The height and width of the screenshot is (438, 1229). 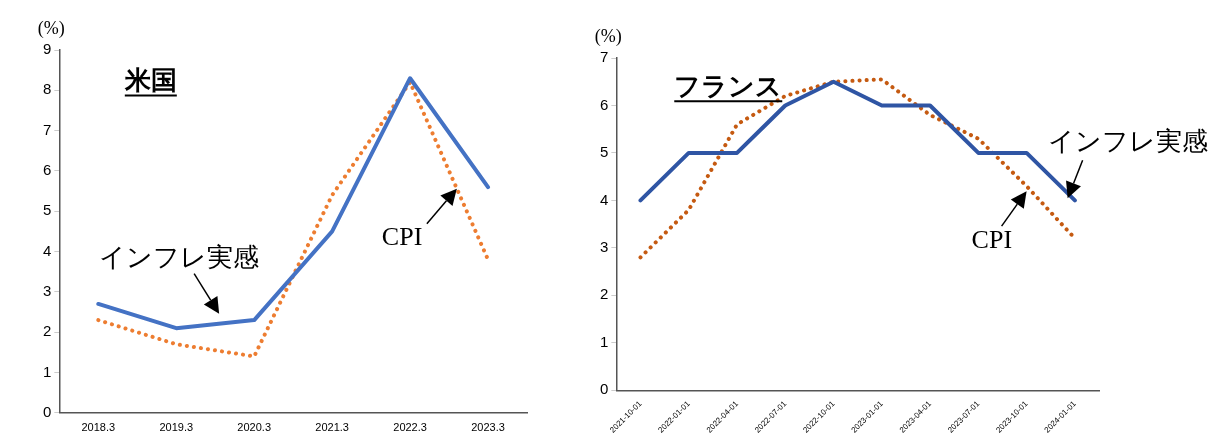 I want to click on x-tick-label: 2020.3, so click(x=254, y=427).